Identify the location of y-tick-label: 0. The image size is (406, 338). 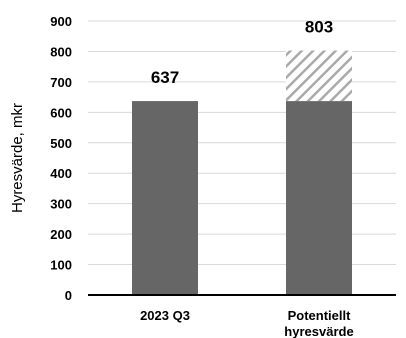
(68, 295).